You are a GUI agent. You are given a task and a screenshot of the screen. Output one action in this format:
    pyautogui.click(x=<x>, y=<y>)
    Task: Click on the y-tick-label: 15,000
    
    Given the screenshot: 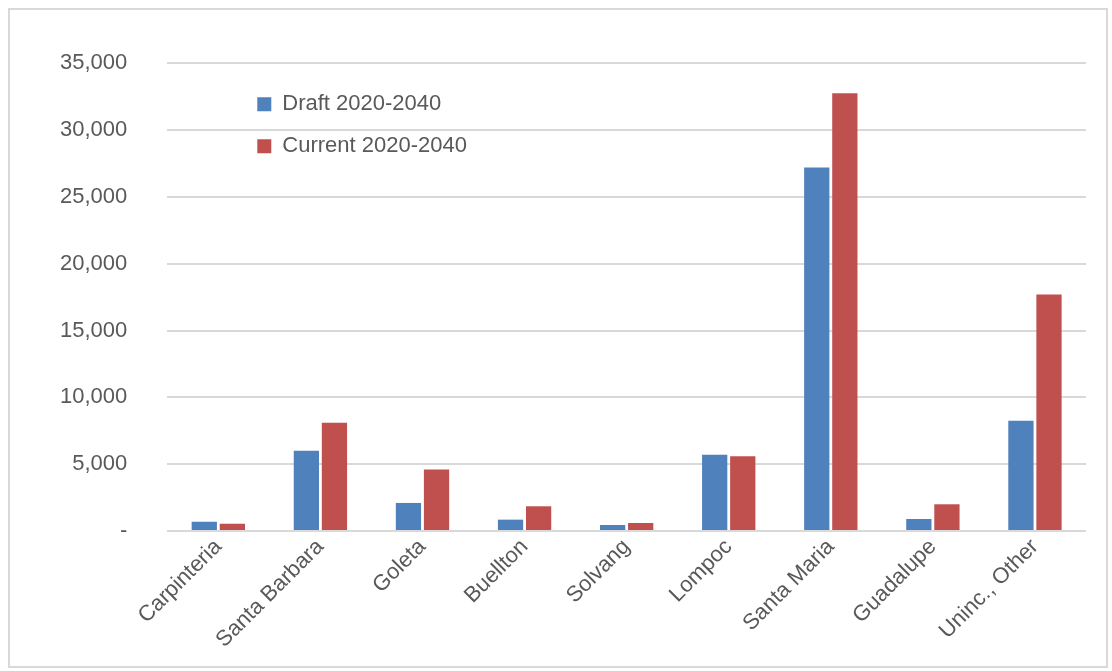 What is the action you would take?
    pyautogui.click(x=93, y=329)
    